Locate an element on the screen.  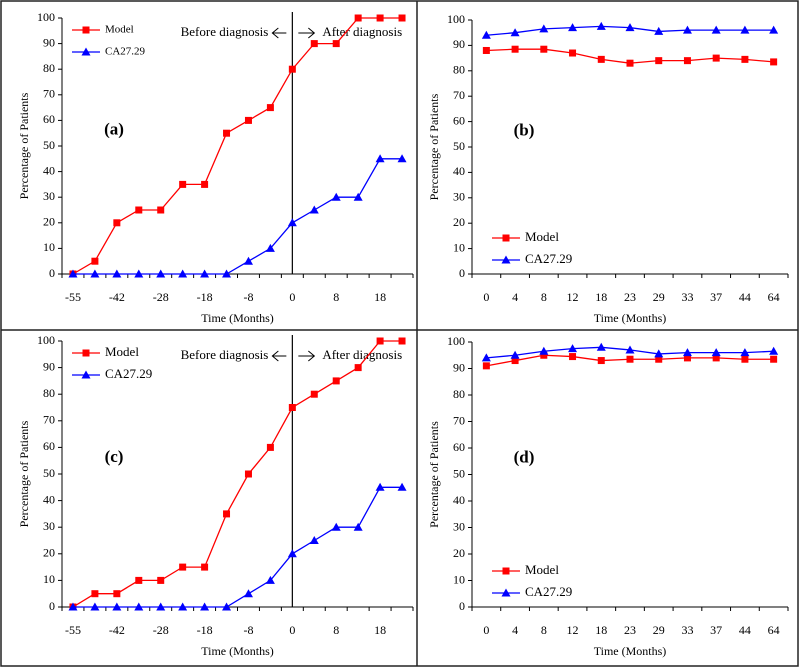
legend-label: Model is located at coordinates (542, 569).